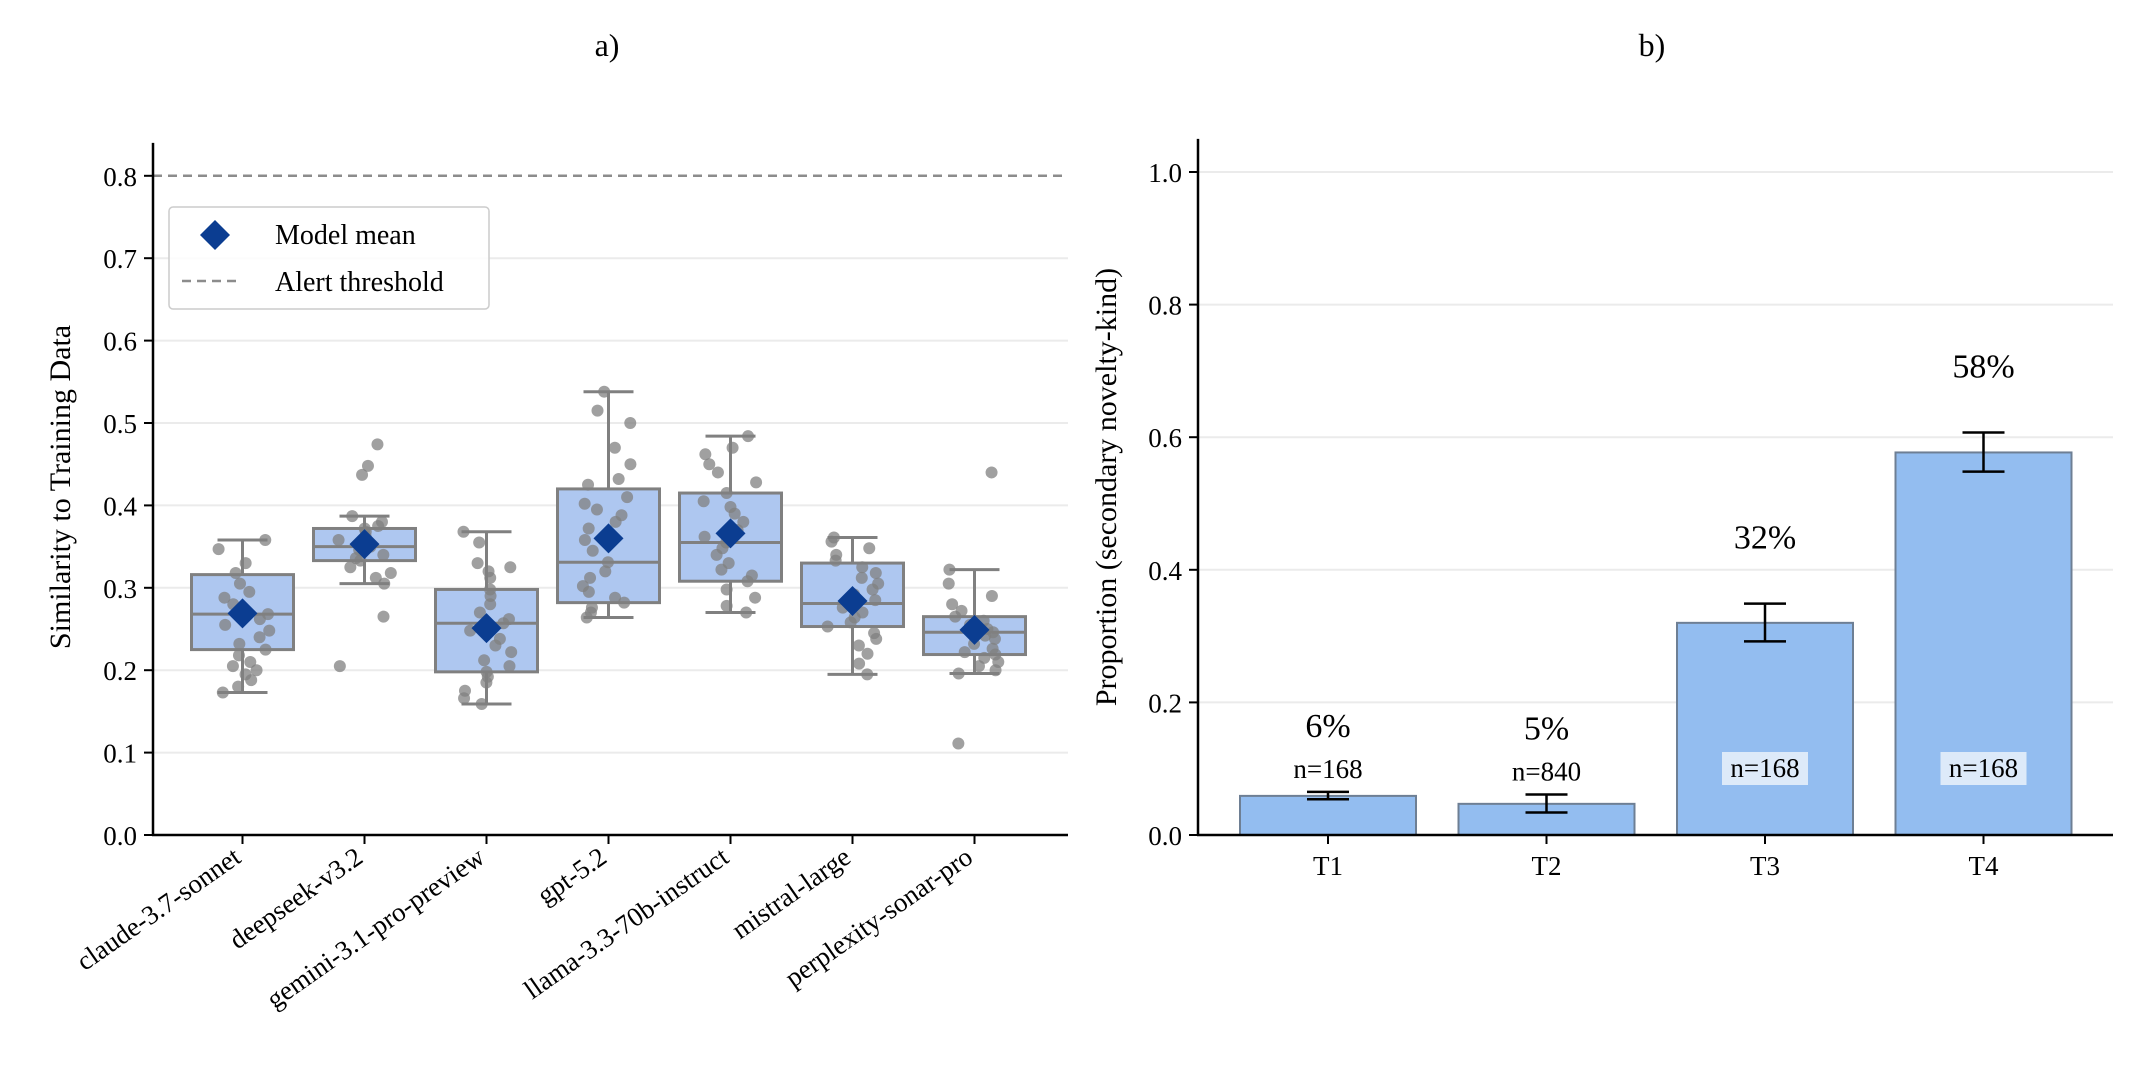  Describe the element at coordinates (376, 927) in the screenshot. I see `x-tick-label: gemini-3.1-pro-preview` at that location.